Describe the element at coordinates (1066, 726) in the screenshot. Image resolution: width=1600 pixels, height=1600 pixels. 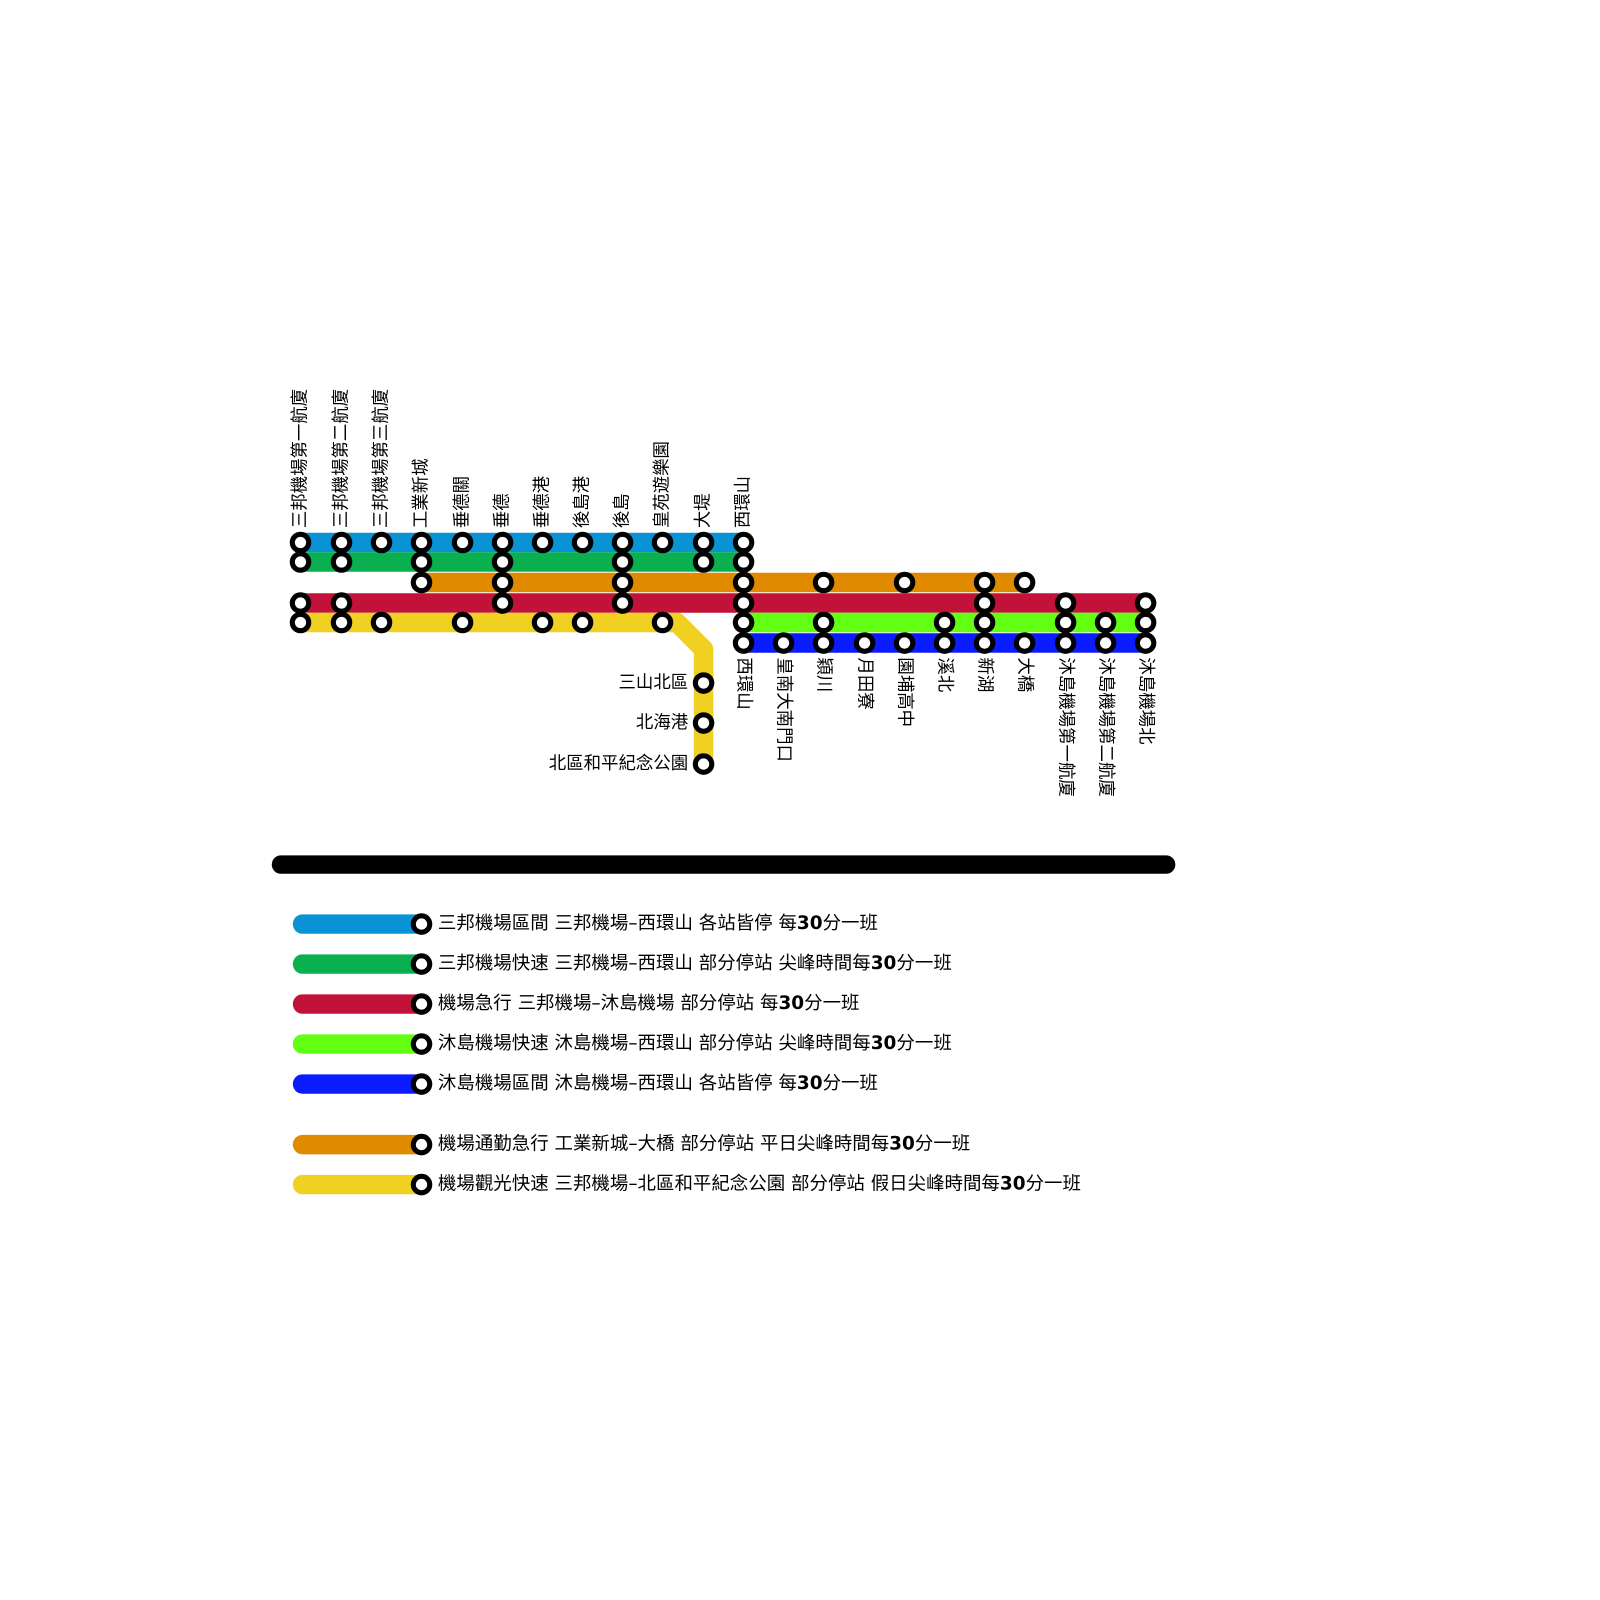
I see `station-label: 沐島機場第一航廈` at that location.